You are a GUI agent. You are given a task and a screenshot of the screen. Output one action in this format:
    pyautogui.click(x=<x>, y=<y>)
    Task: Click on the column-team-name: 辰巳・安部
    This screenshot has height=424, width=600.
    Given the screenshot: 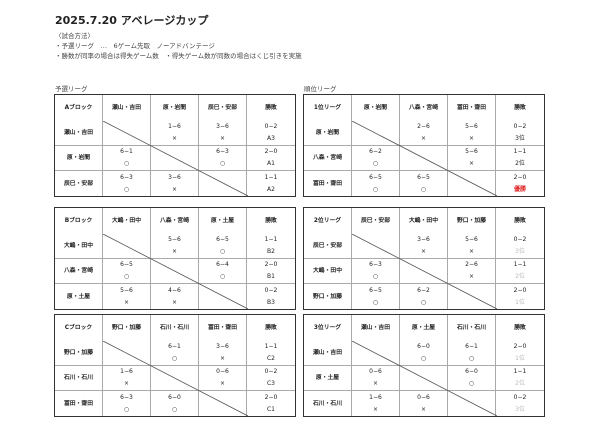 What is the action you would take?
    pyautogui.click(x=376, y=221)
    